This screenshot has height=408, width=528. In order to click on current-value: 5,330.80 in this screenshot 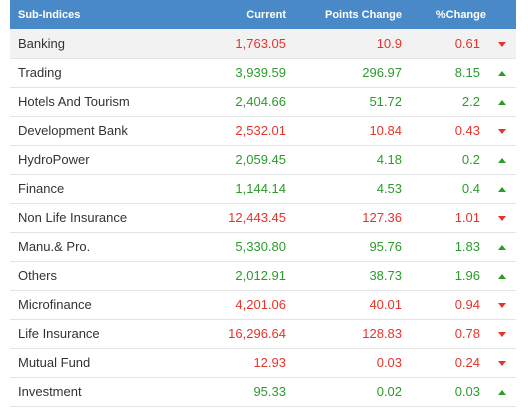, I will do `click(260, 246)`.